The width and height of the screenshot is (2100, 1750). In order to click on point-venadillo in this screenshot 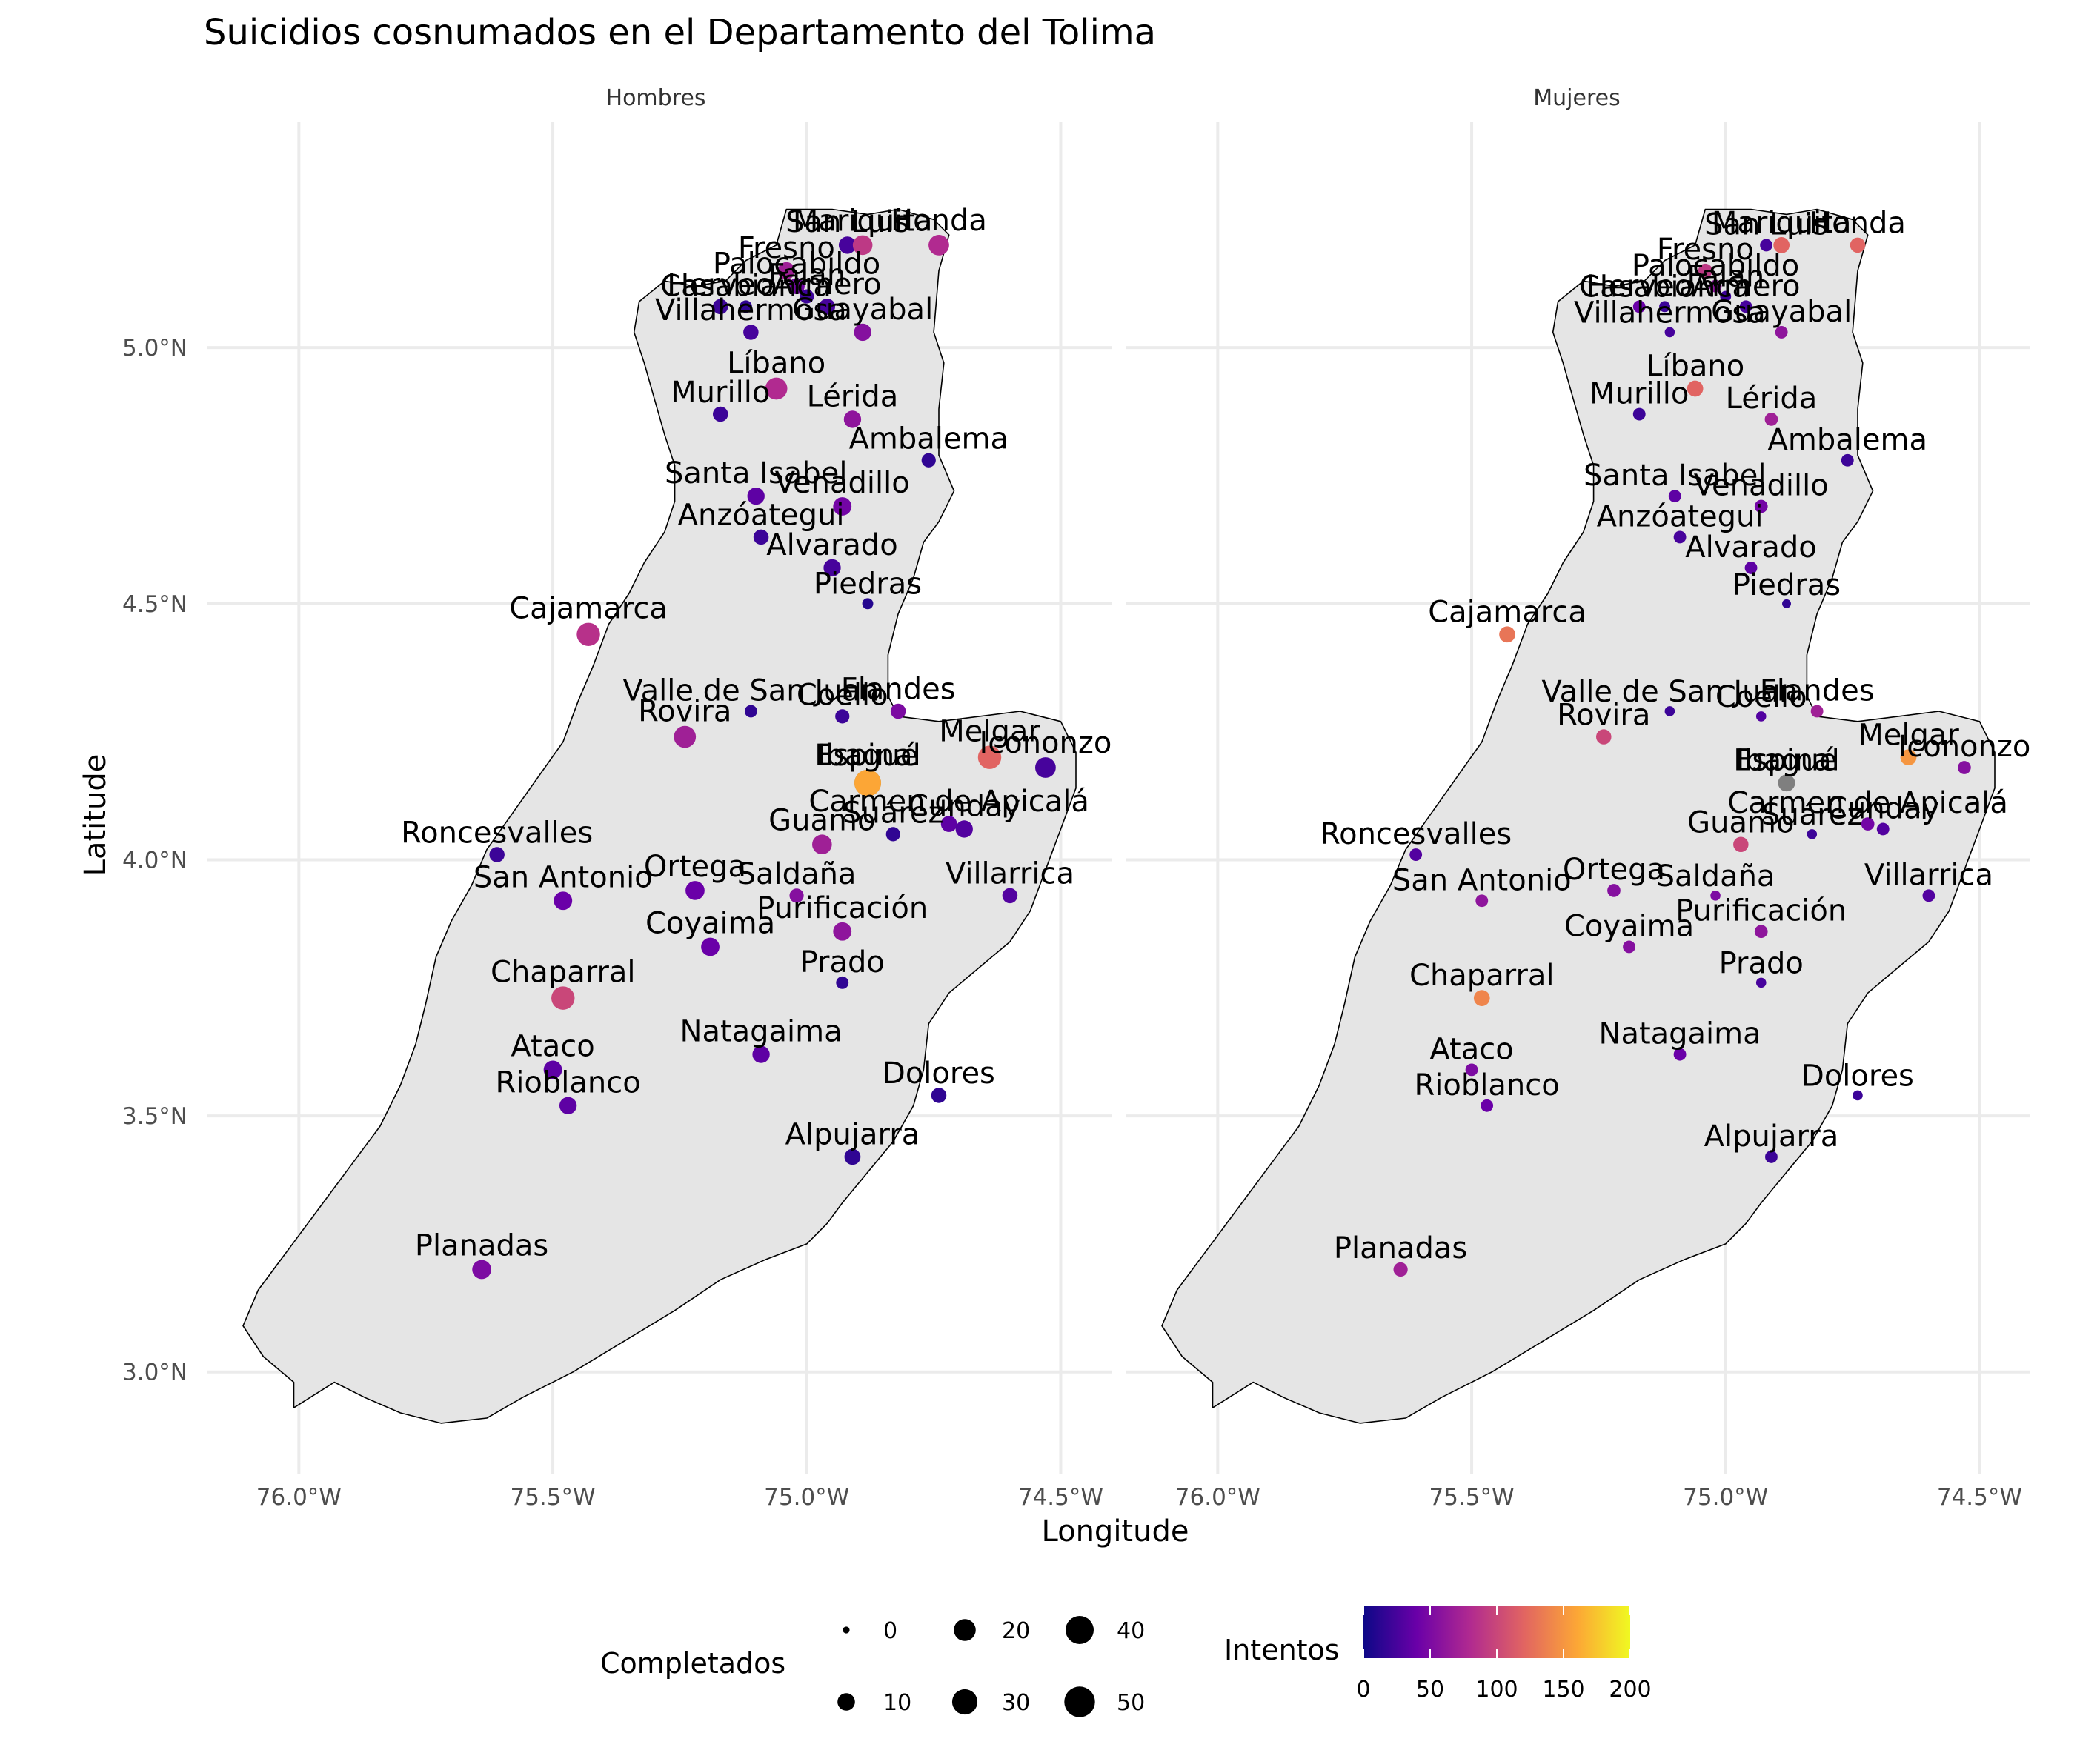, I will do `click(842, 506)`.